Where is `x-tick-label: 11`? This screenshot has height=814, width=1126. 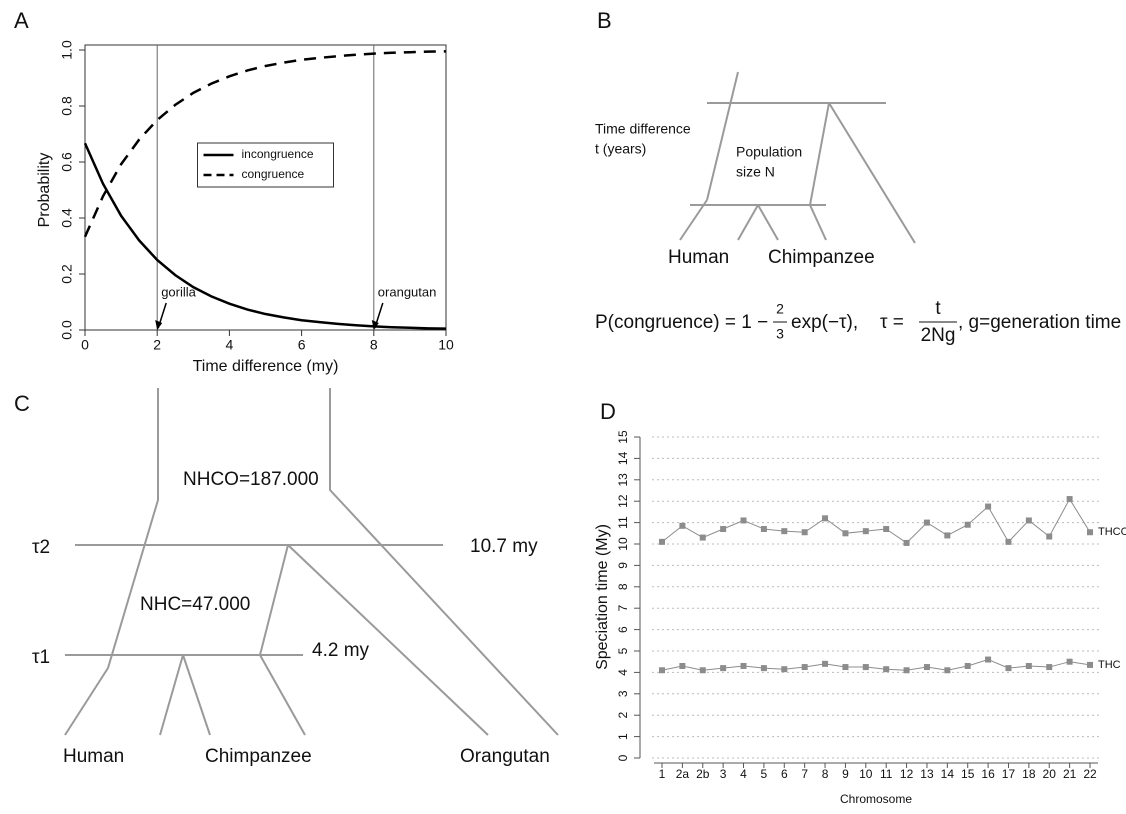 x-tick-label: 11 is located at coordinates (886, 774).